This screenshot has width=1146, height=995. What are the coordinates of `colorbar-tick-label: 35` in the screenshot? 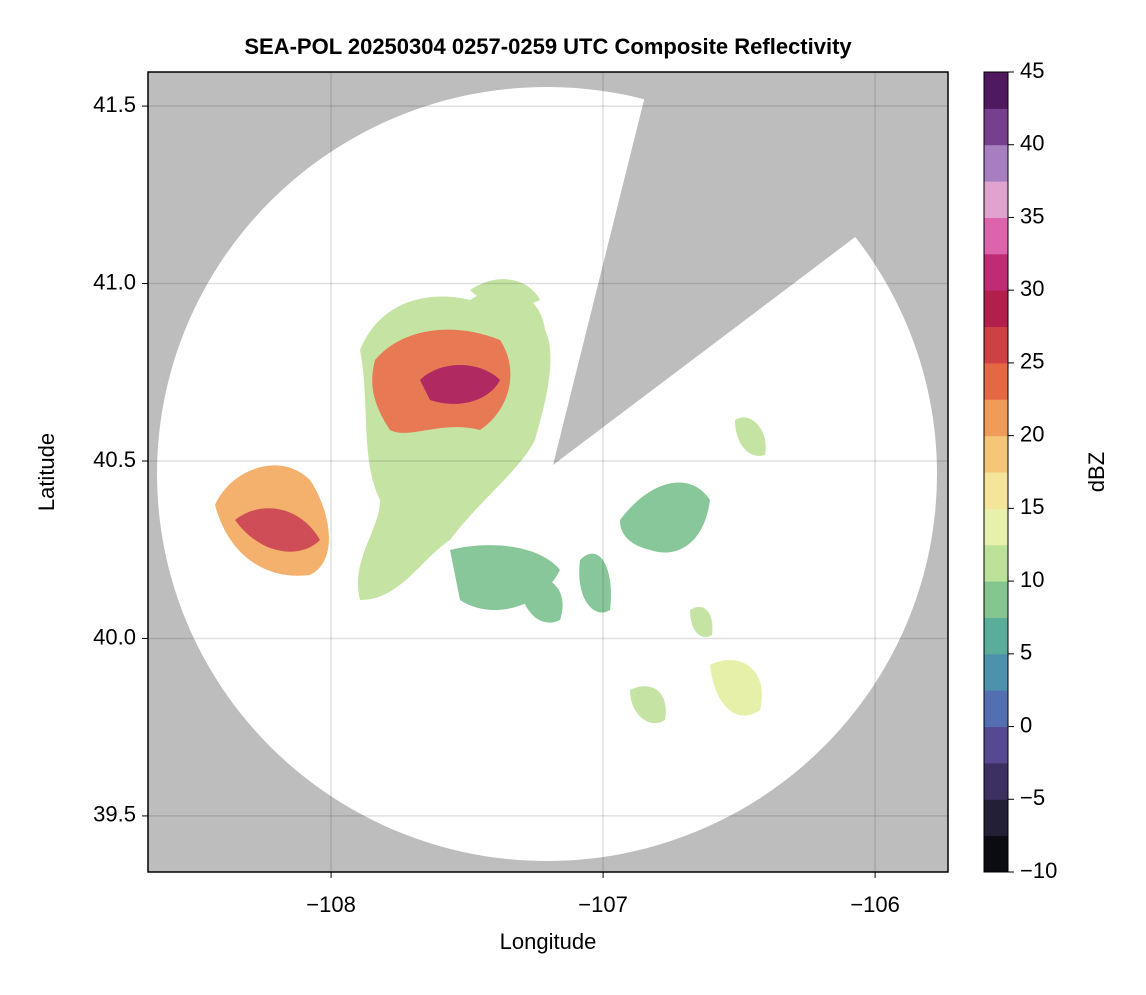 It's located at (1032, 215).